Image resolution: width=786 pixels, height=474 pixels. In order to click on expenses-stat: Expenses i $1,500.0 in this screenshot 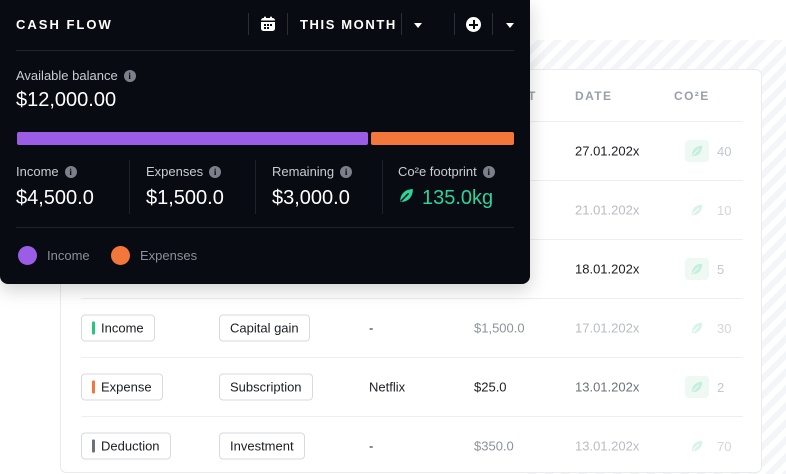, I will do `click(185, 187)`.